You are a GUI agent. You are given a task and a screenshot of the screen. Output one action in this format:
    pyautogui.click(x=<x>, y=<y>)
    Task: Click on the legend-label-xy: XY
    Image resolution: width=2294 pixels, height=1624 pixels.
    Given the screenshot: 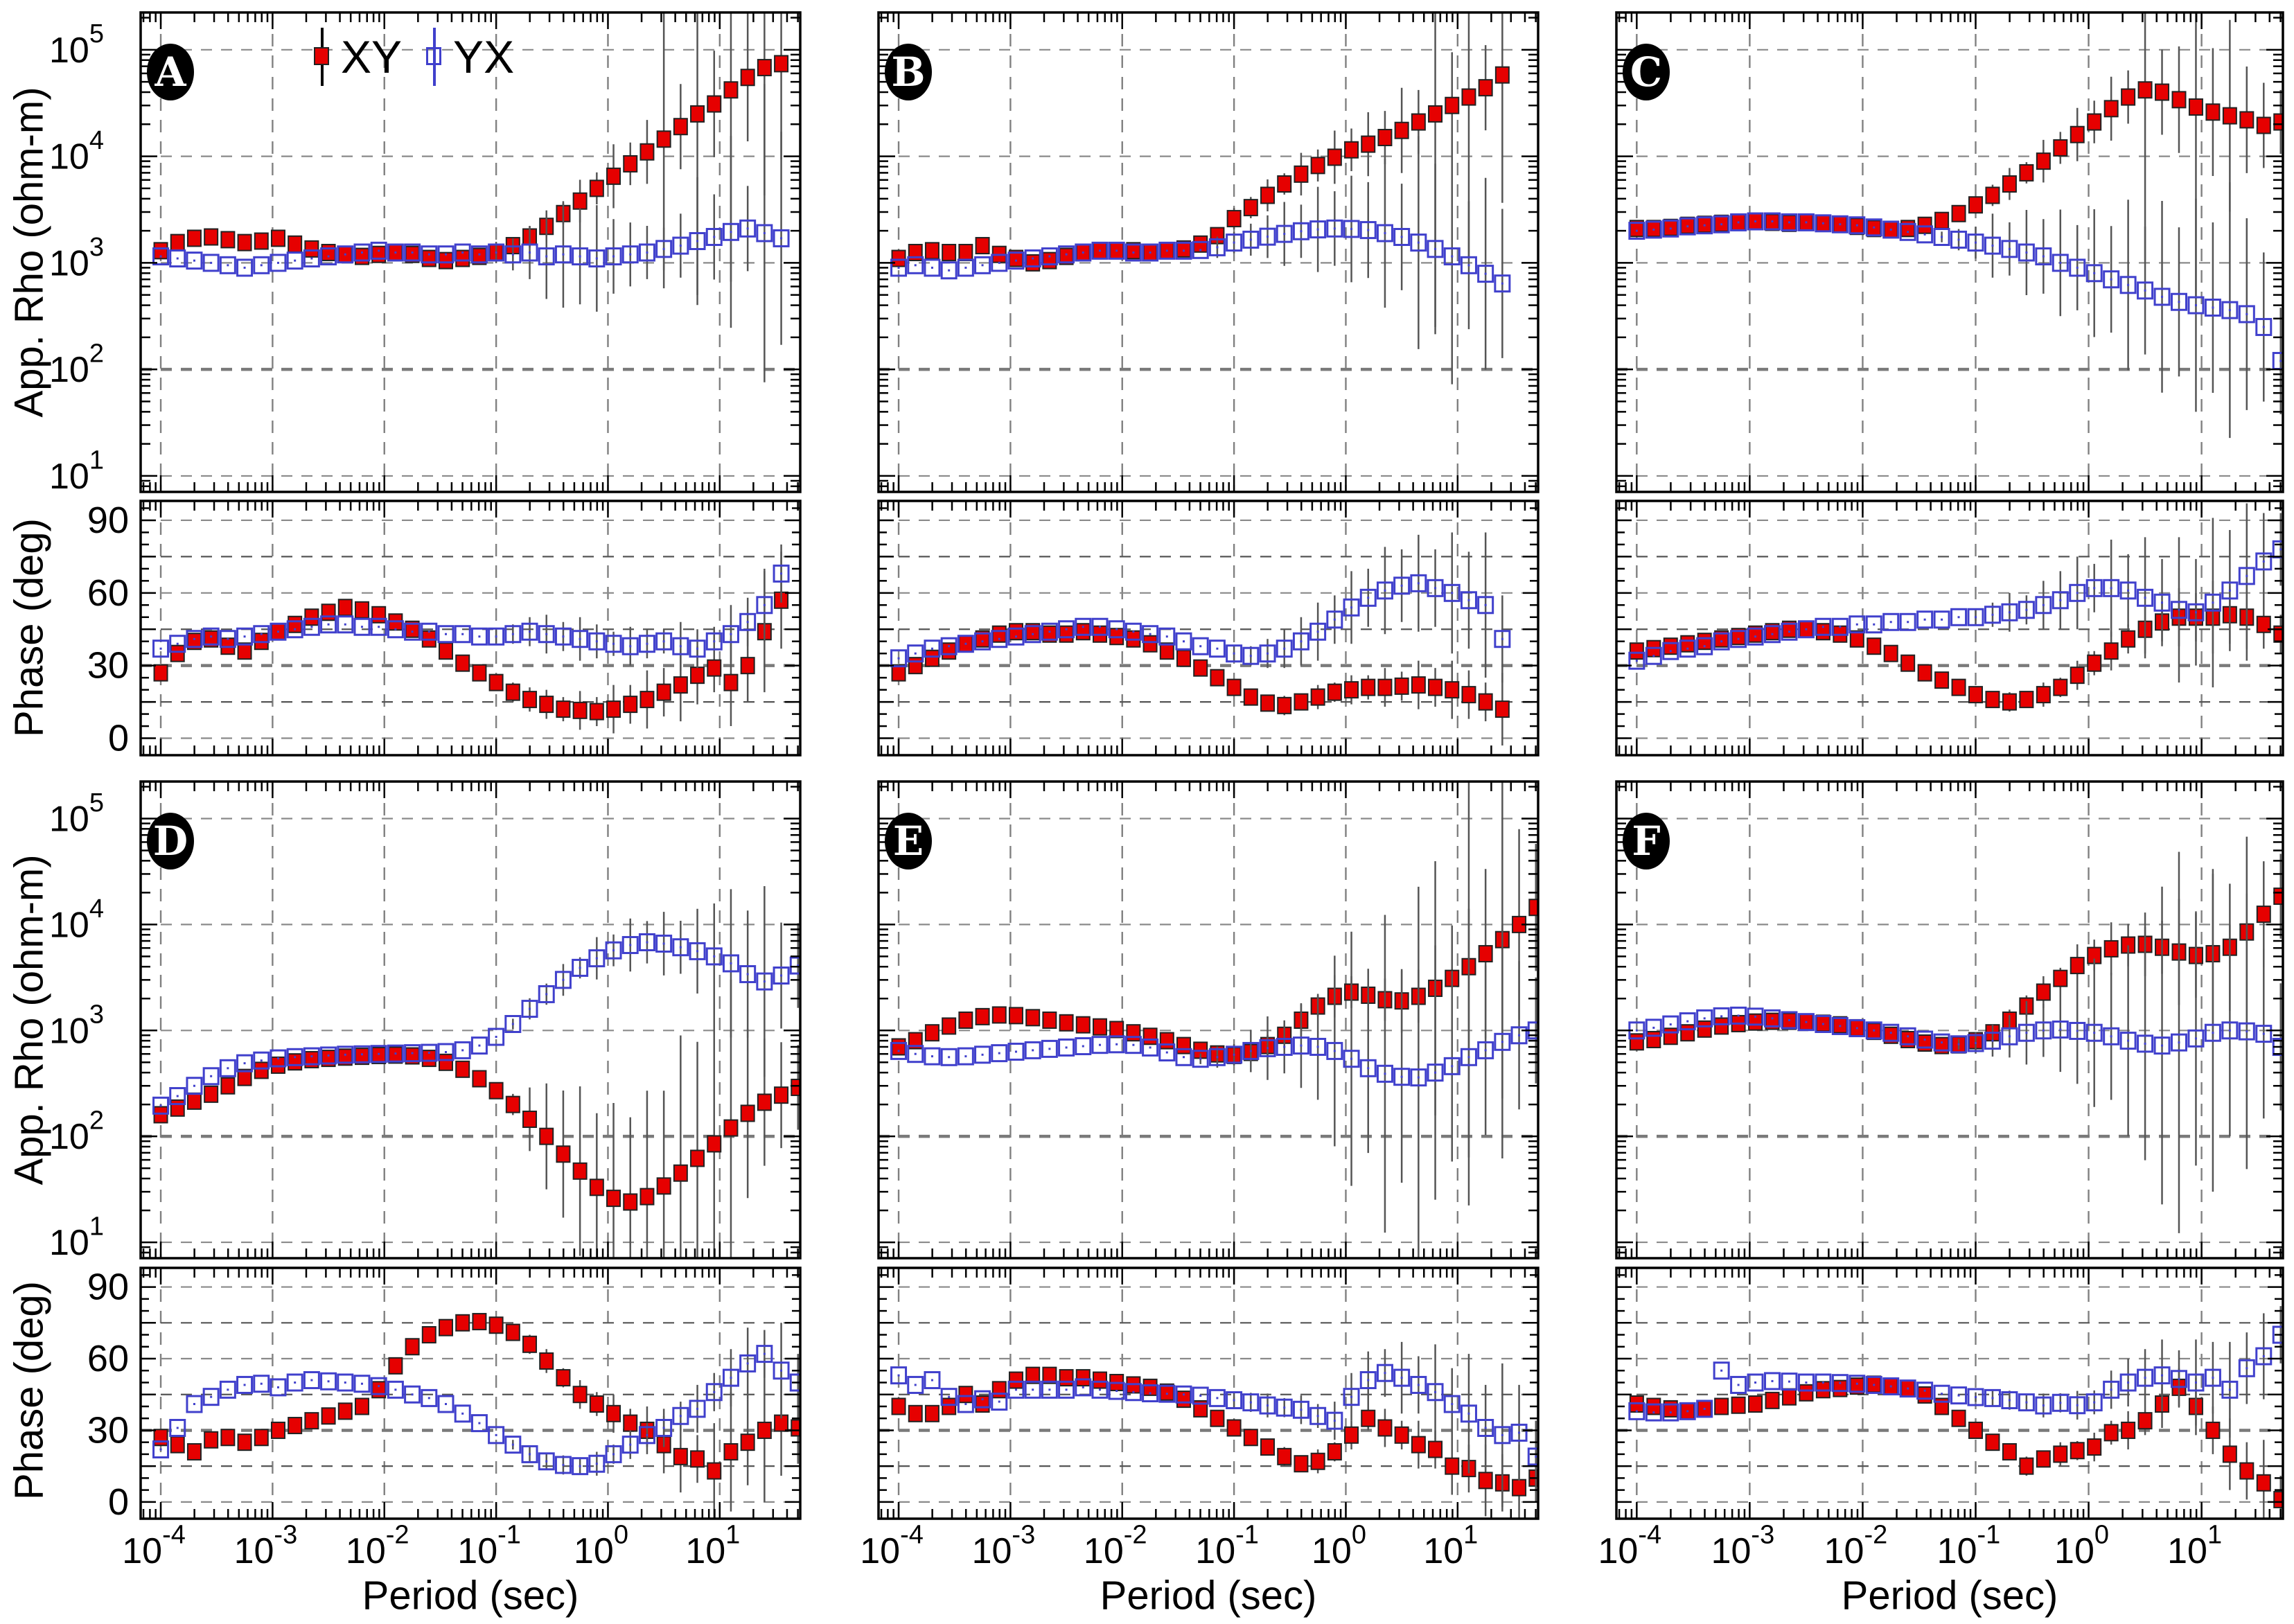 What is the action you would take?
    pyautogui.click(x=372, y=56)
    